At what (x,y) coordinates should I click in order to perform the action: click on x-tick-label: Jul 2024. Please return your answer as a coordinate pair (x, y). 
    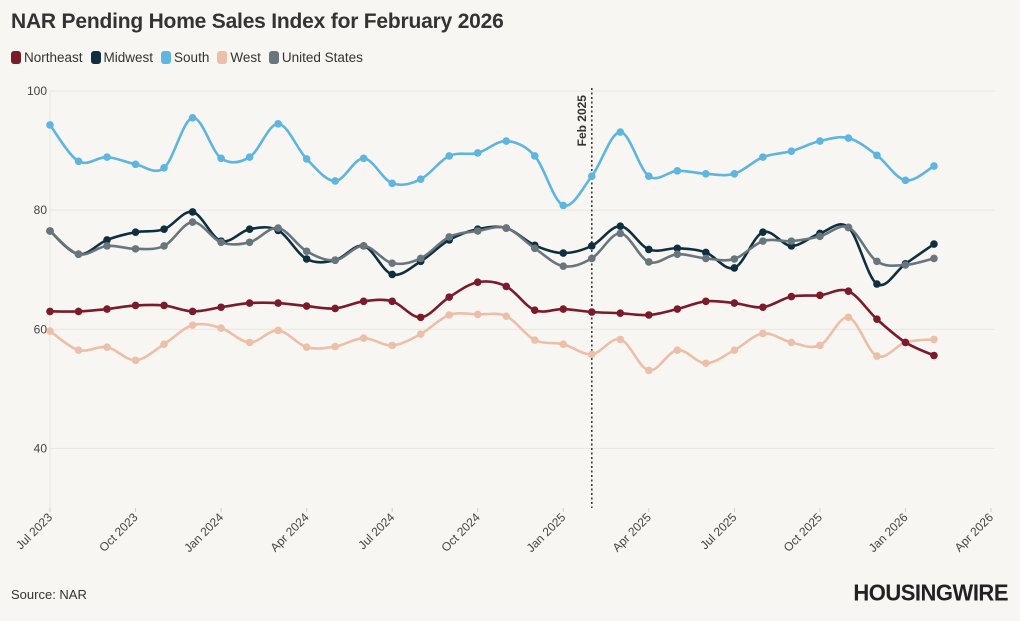
    Looking at the image, I should click on (376, 531).